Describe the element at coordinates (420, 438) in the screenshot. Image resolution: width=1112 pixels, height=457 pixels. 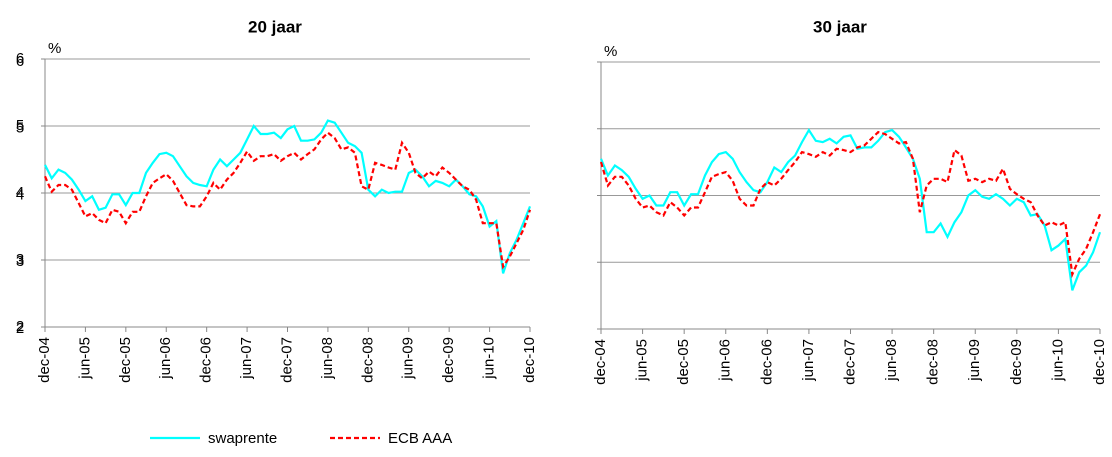
I see `legend-label: ECB AAA` at that location.